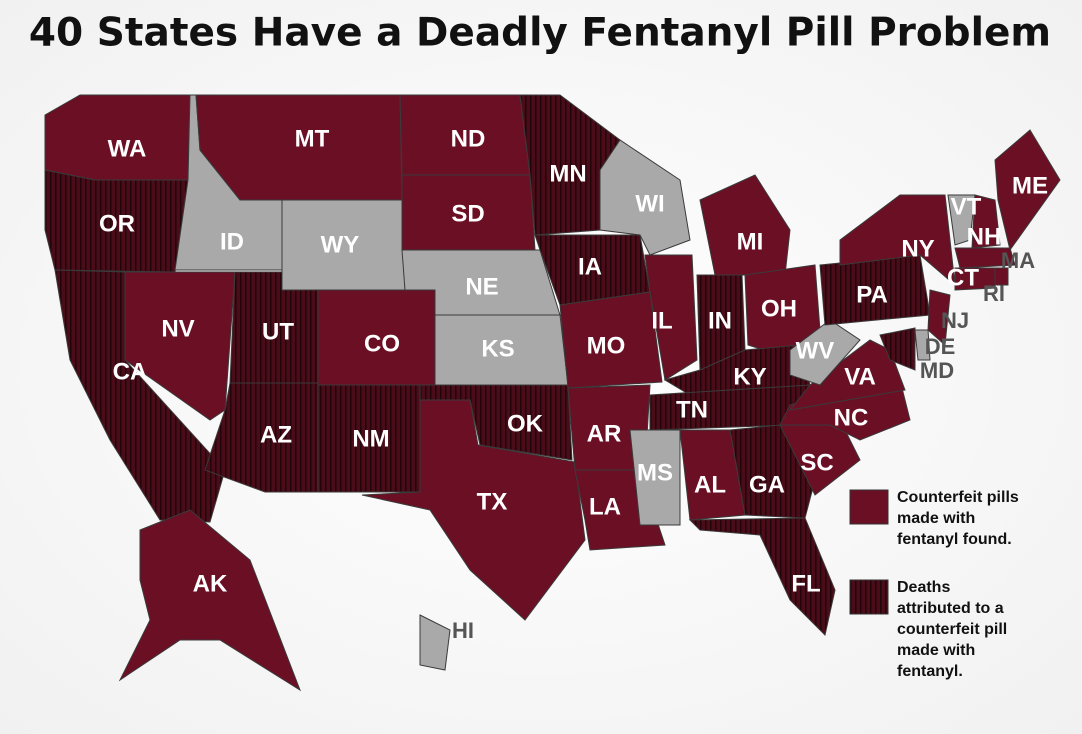 This screenshot has width=1082, height=734. What do you see at coordinates (805, 583) in the screenshot?
I see `state-label: FL` at bounding box center [805, 583].